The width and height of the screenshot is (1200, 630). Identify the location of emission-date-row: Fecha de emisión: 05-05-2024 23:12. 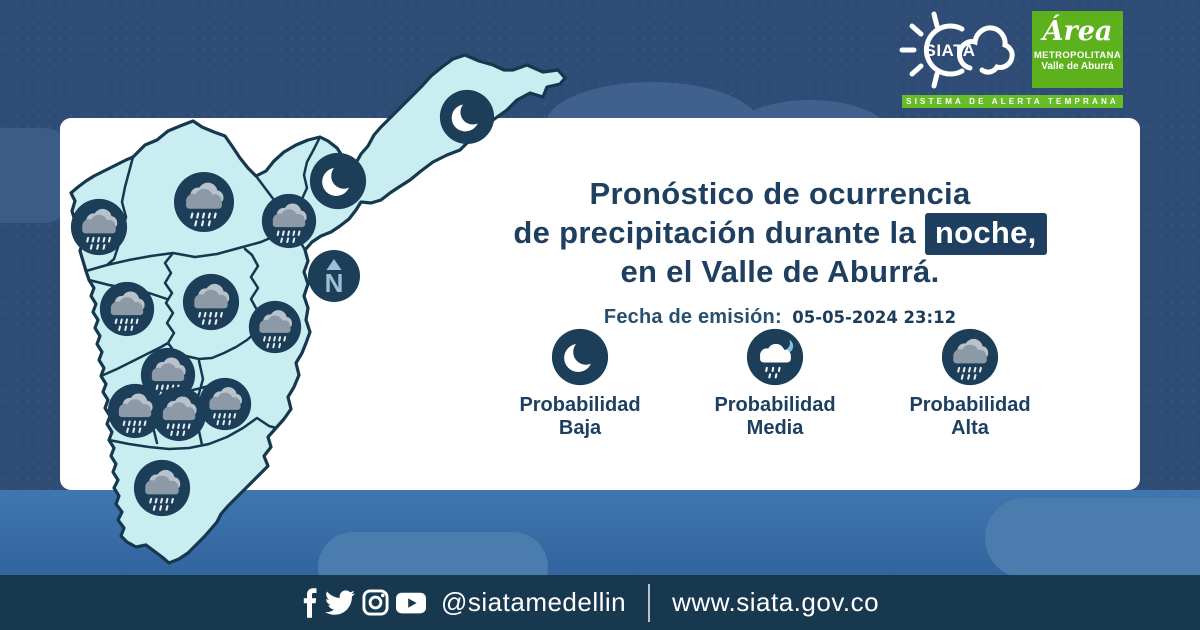
(780, 317).